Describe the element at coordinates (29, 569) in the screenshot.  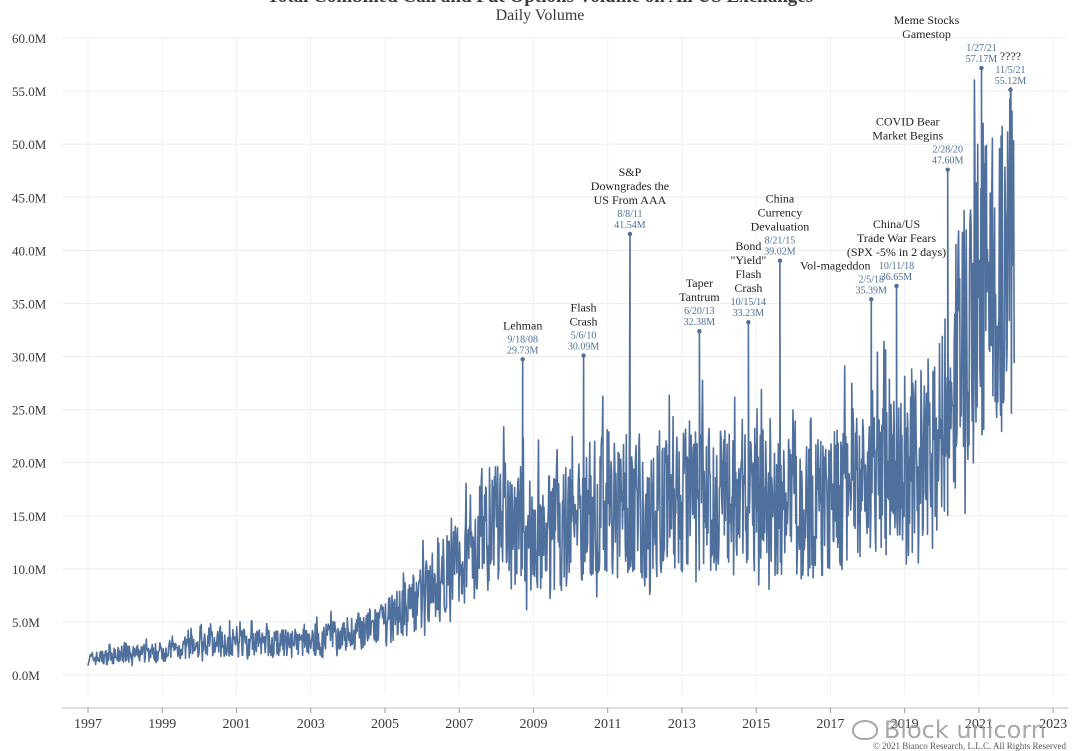
I see `y-tick-label: 10.0M` at that location.